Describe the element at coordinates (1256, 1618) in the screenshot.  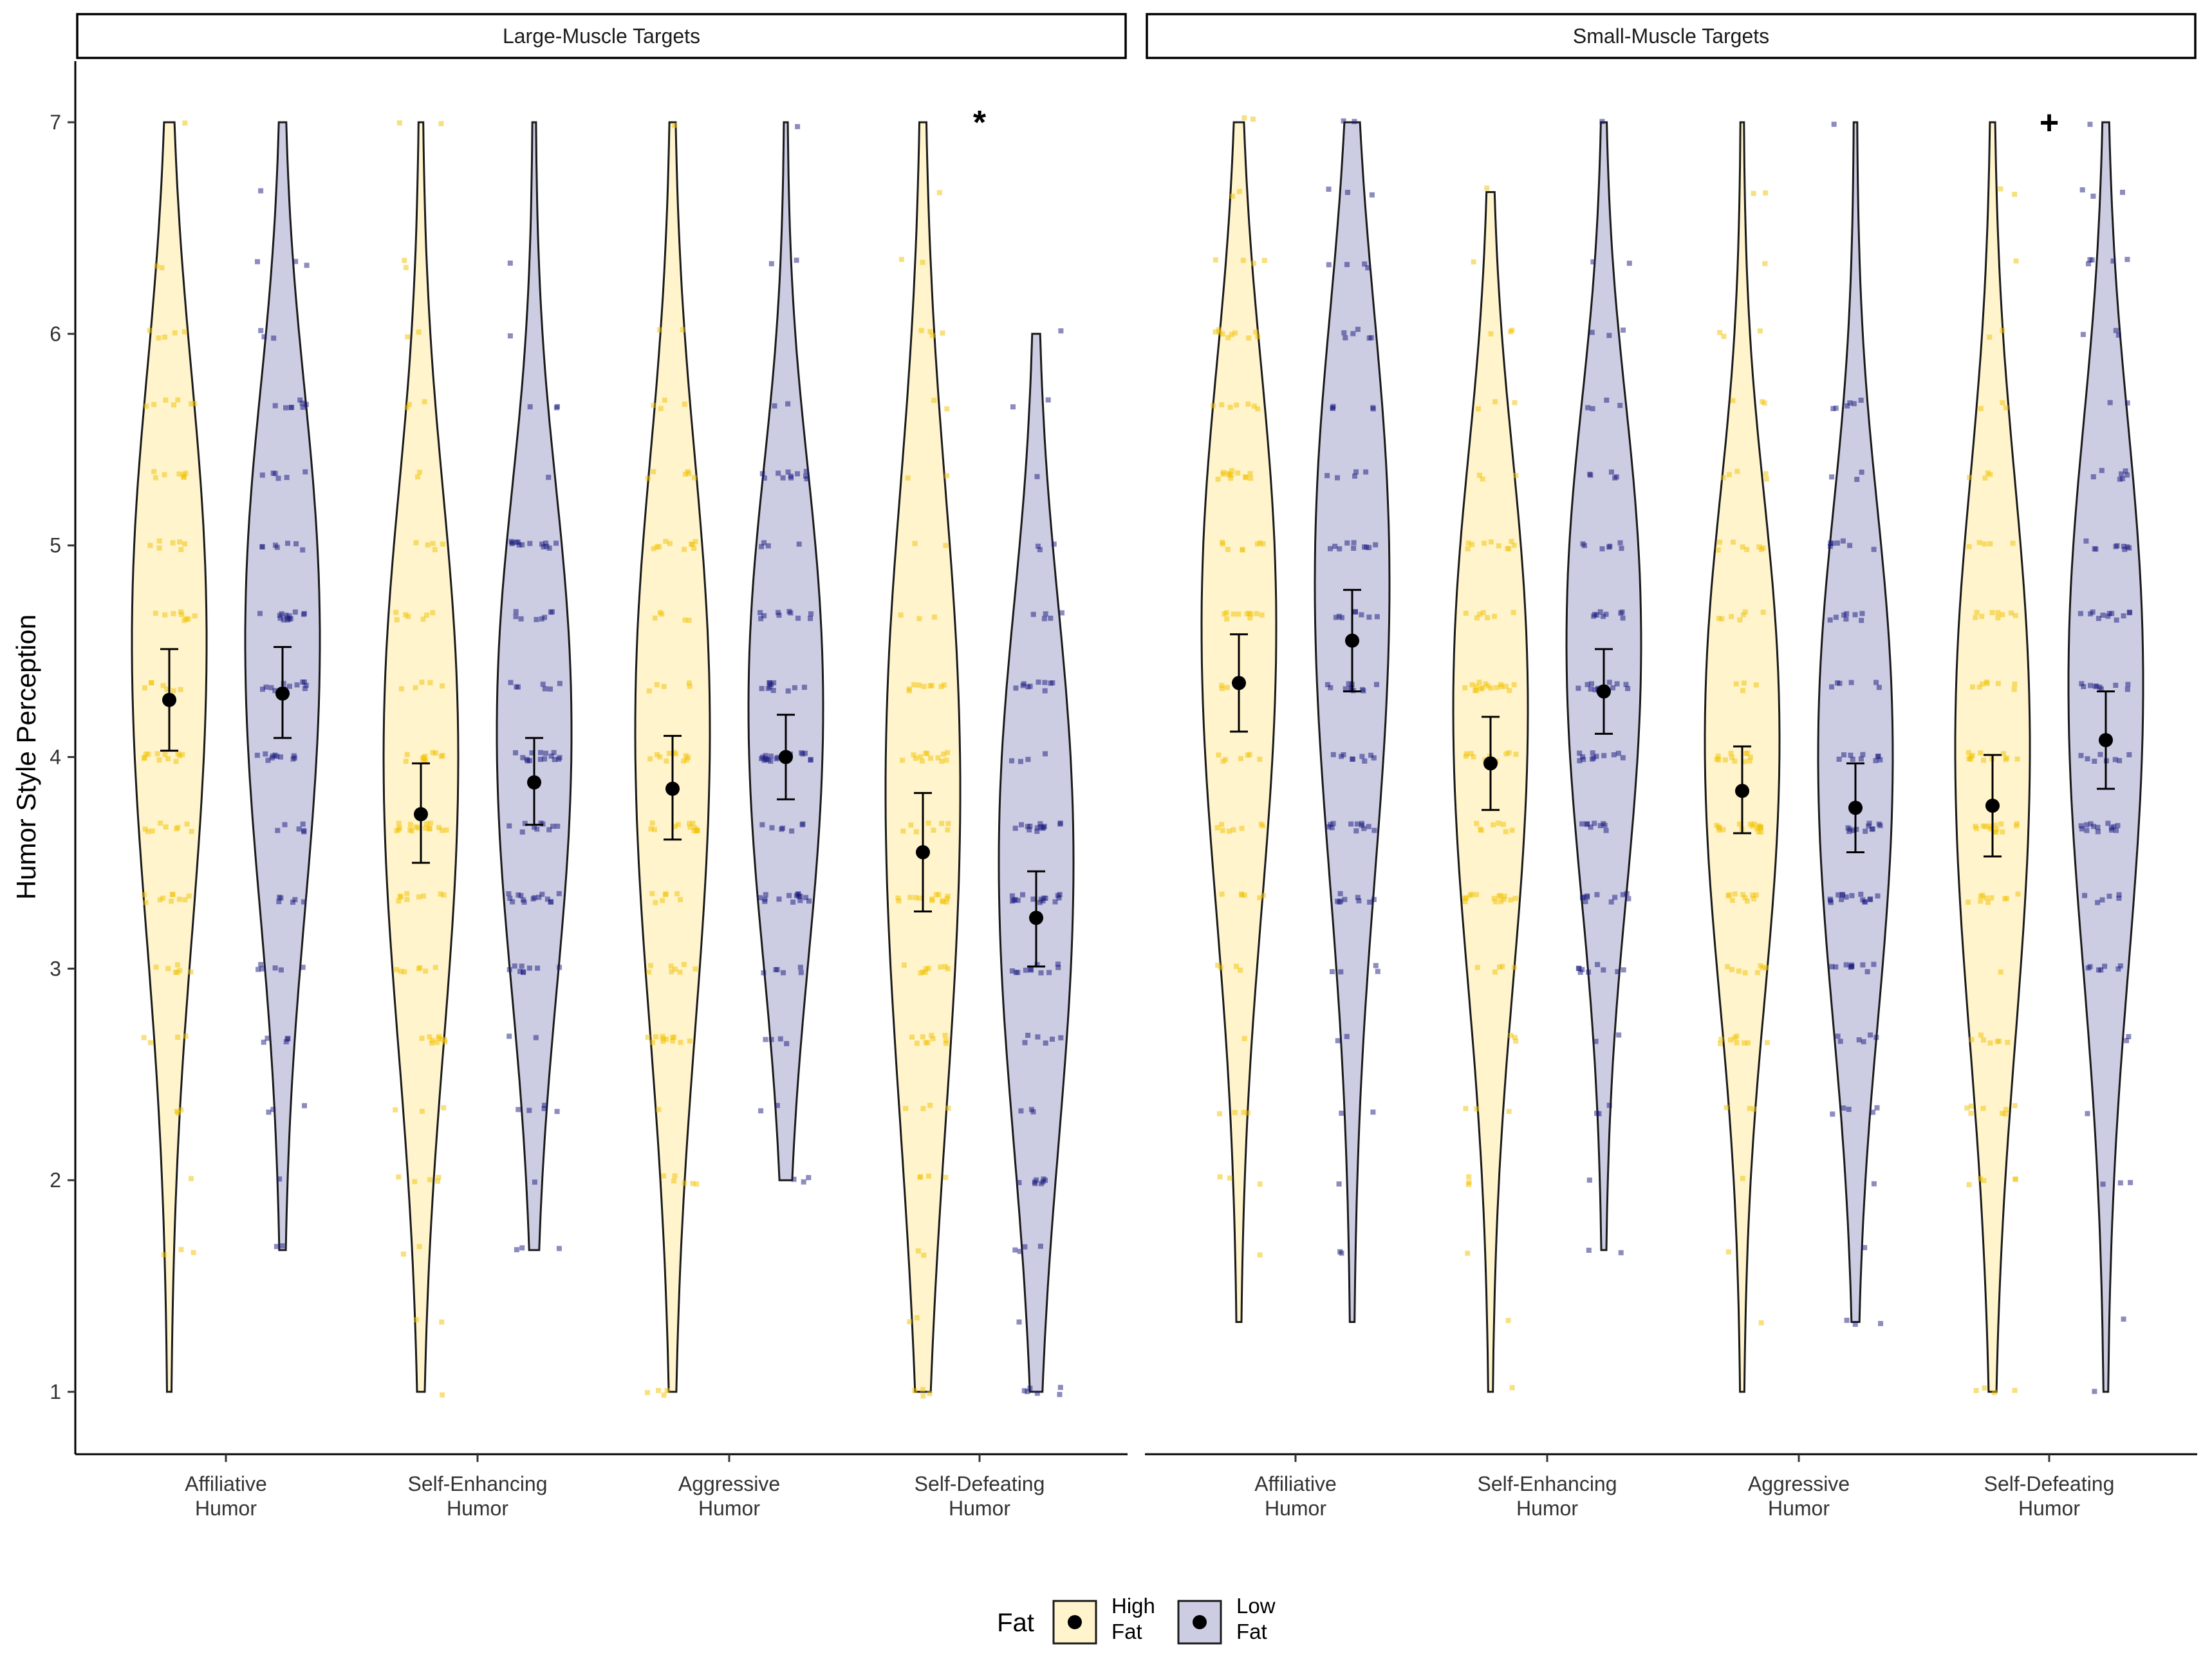
I see `legend-label: Low Fat` at that location.